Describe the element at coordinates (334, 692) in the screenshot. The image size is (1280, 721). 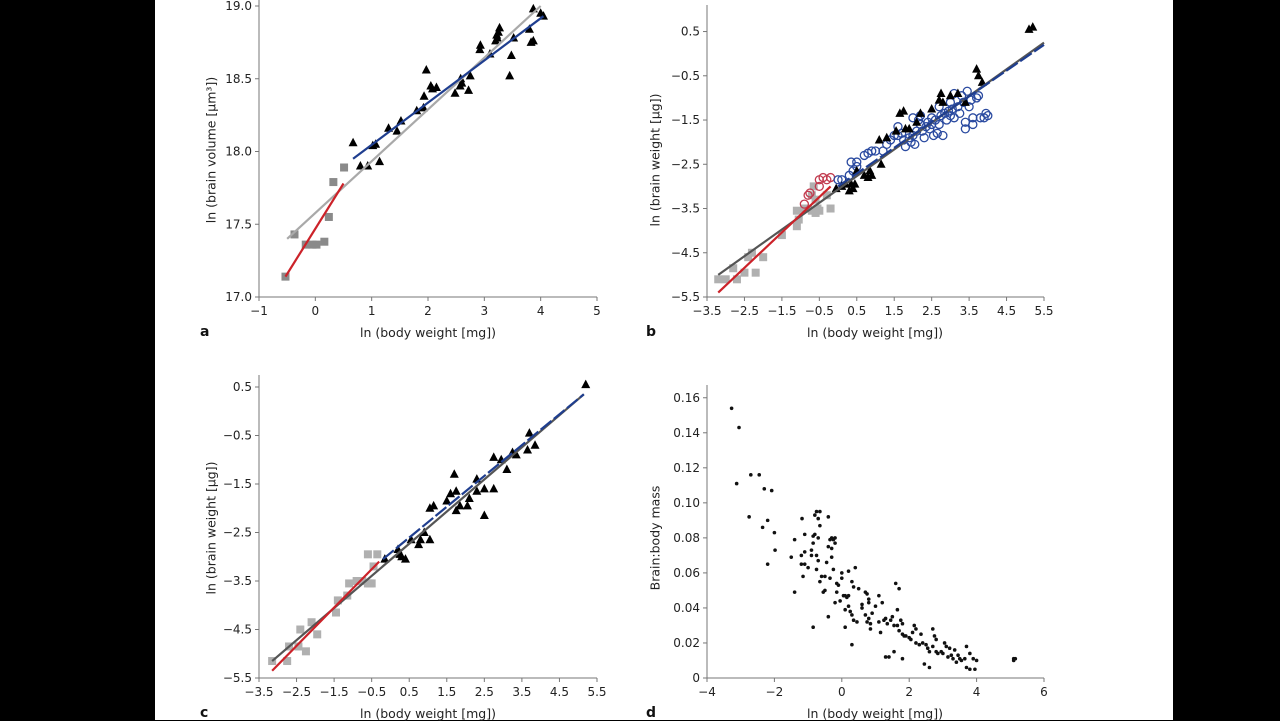
I see `panel-c-x-tick-label: −1.5` at that location.